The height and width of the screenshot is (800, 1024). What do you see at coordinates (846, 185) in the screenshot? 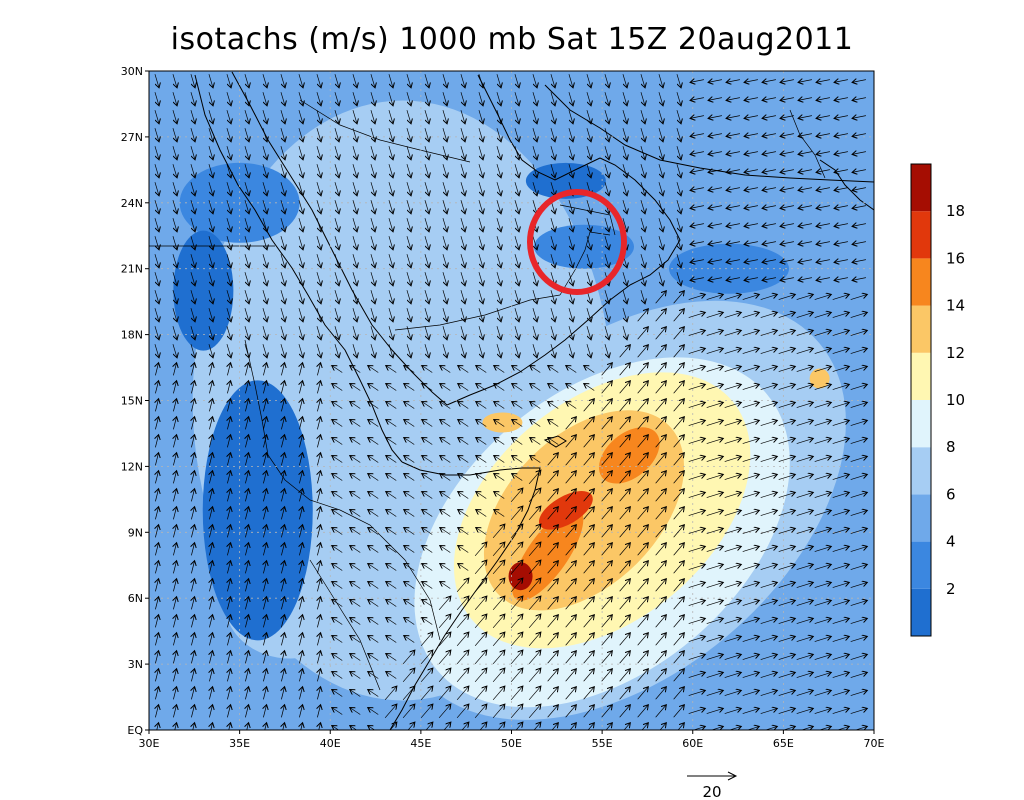
I see `coastline-india-west` at bounding box center [846, 185].